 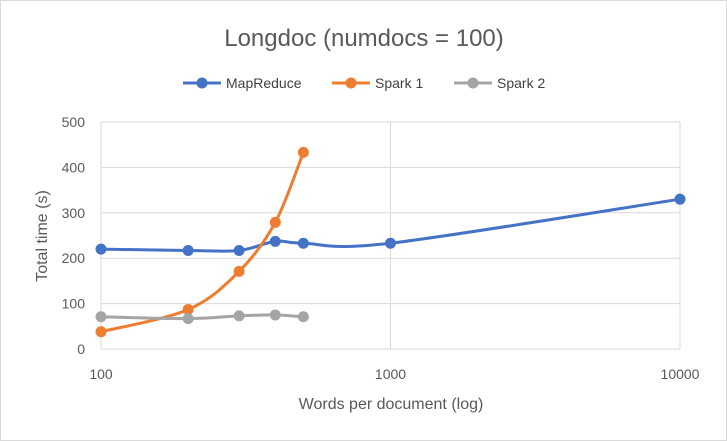 I want to click on y-tick-label: 100, so click(x=74, y=304).